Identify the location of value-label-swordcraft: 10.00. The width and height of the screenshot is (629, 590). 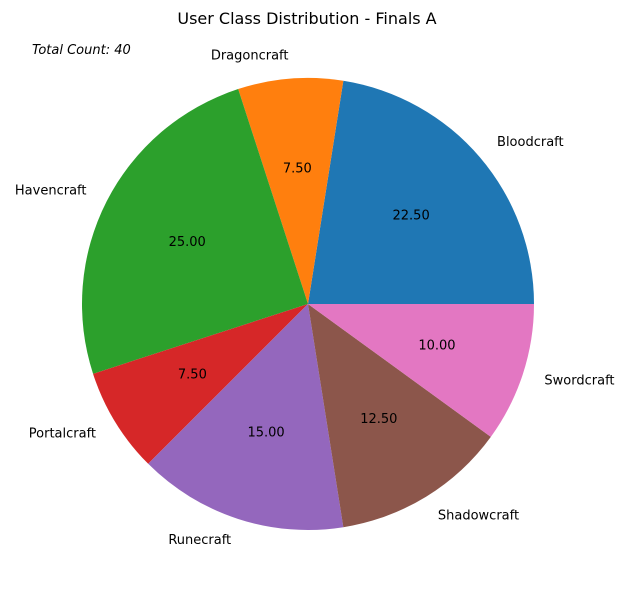
(436, 345).